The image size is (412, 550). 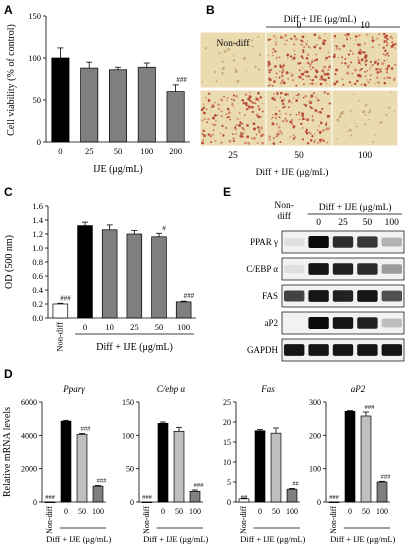 I want to click on chart-d-1-x-tick-label: 50, so click(x=82, y=511).